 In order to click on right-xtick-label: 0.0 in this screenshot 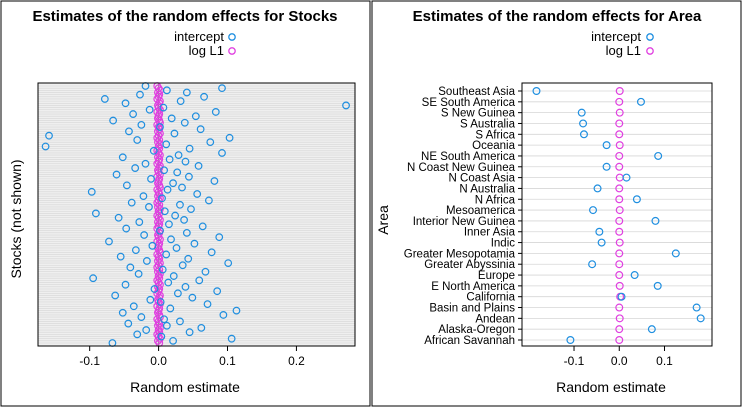, I will do `click(619, 361)`.